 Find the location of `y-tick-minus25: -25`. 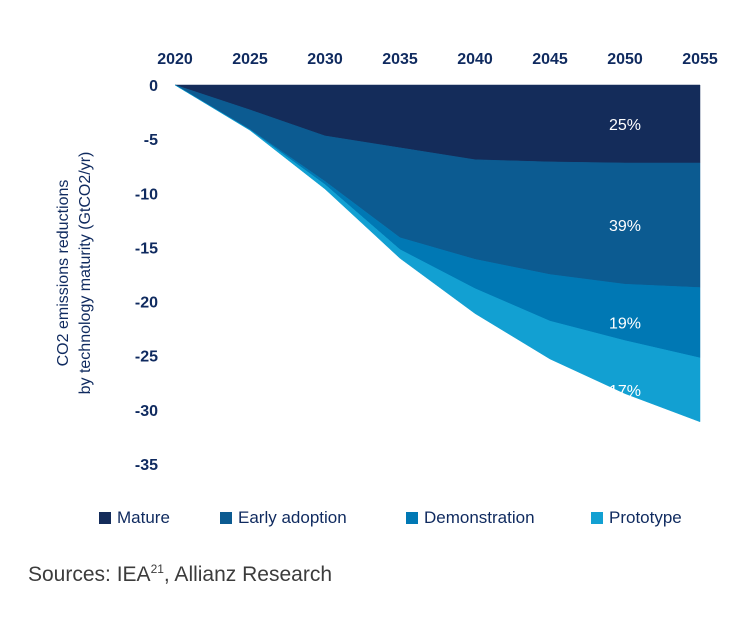

y-tick-minus25: -25 is located at coordinates (146, 357).